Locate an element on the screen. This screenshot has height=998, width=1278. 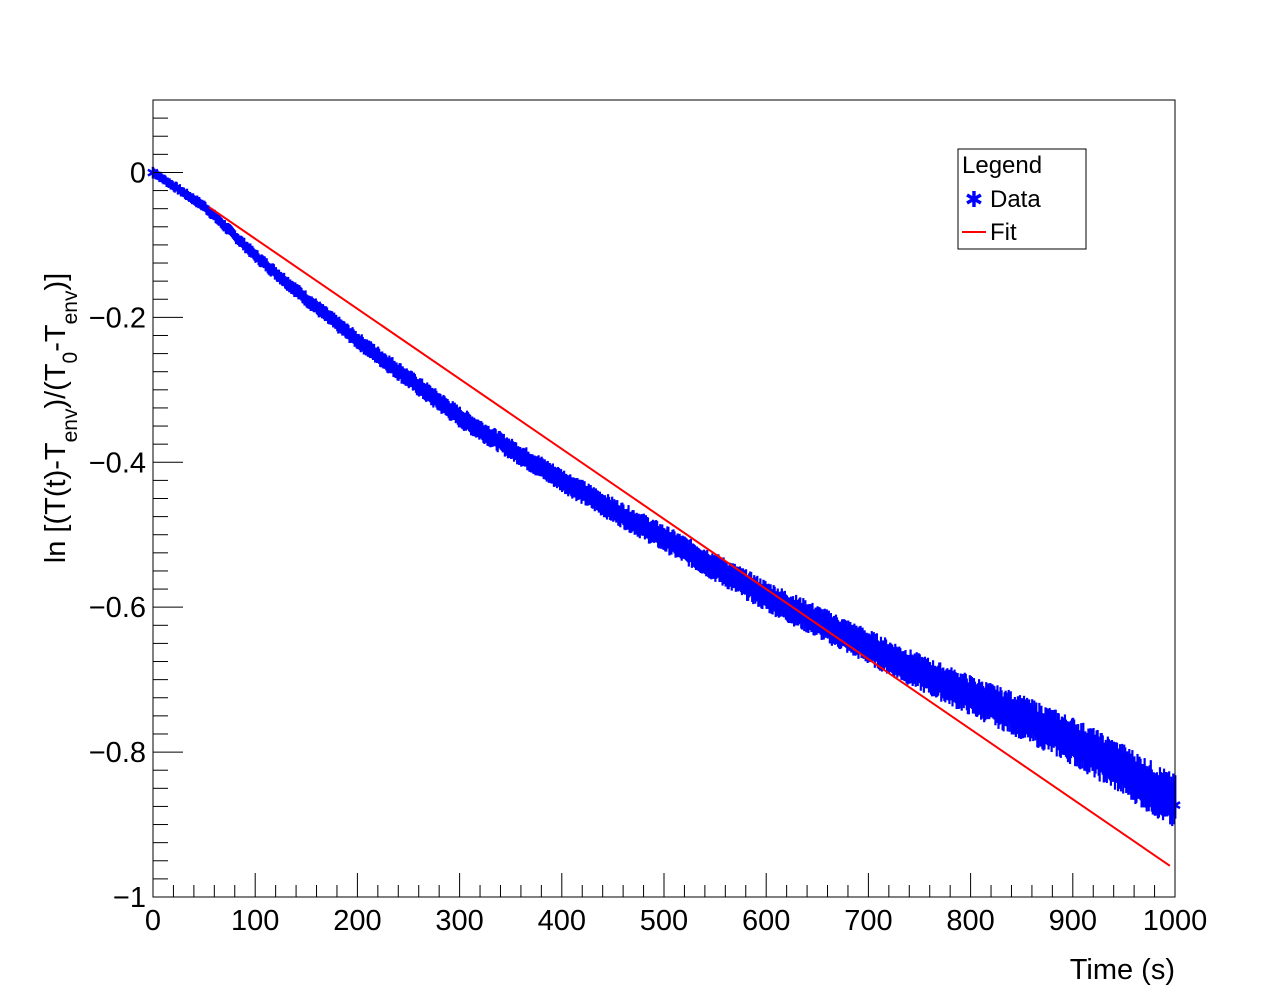
x-tick-label: 800 is located at coordinates (970, 921).